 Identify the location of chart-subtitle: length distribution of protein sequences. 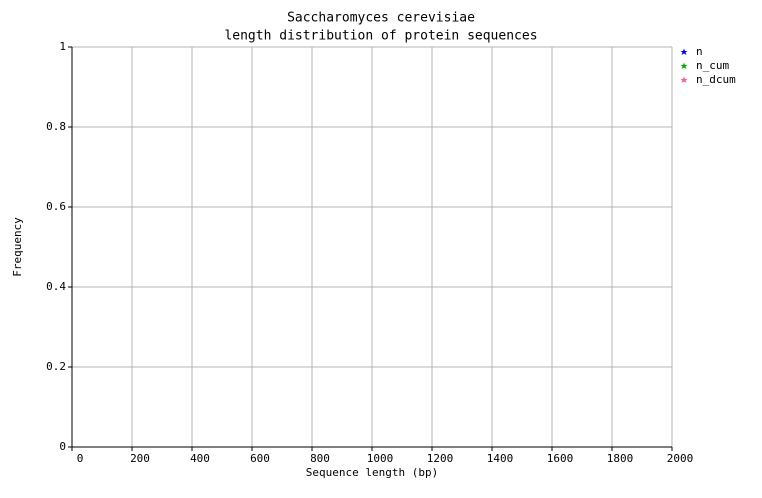
(380, 36).